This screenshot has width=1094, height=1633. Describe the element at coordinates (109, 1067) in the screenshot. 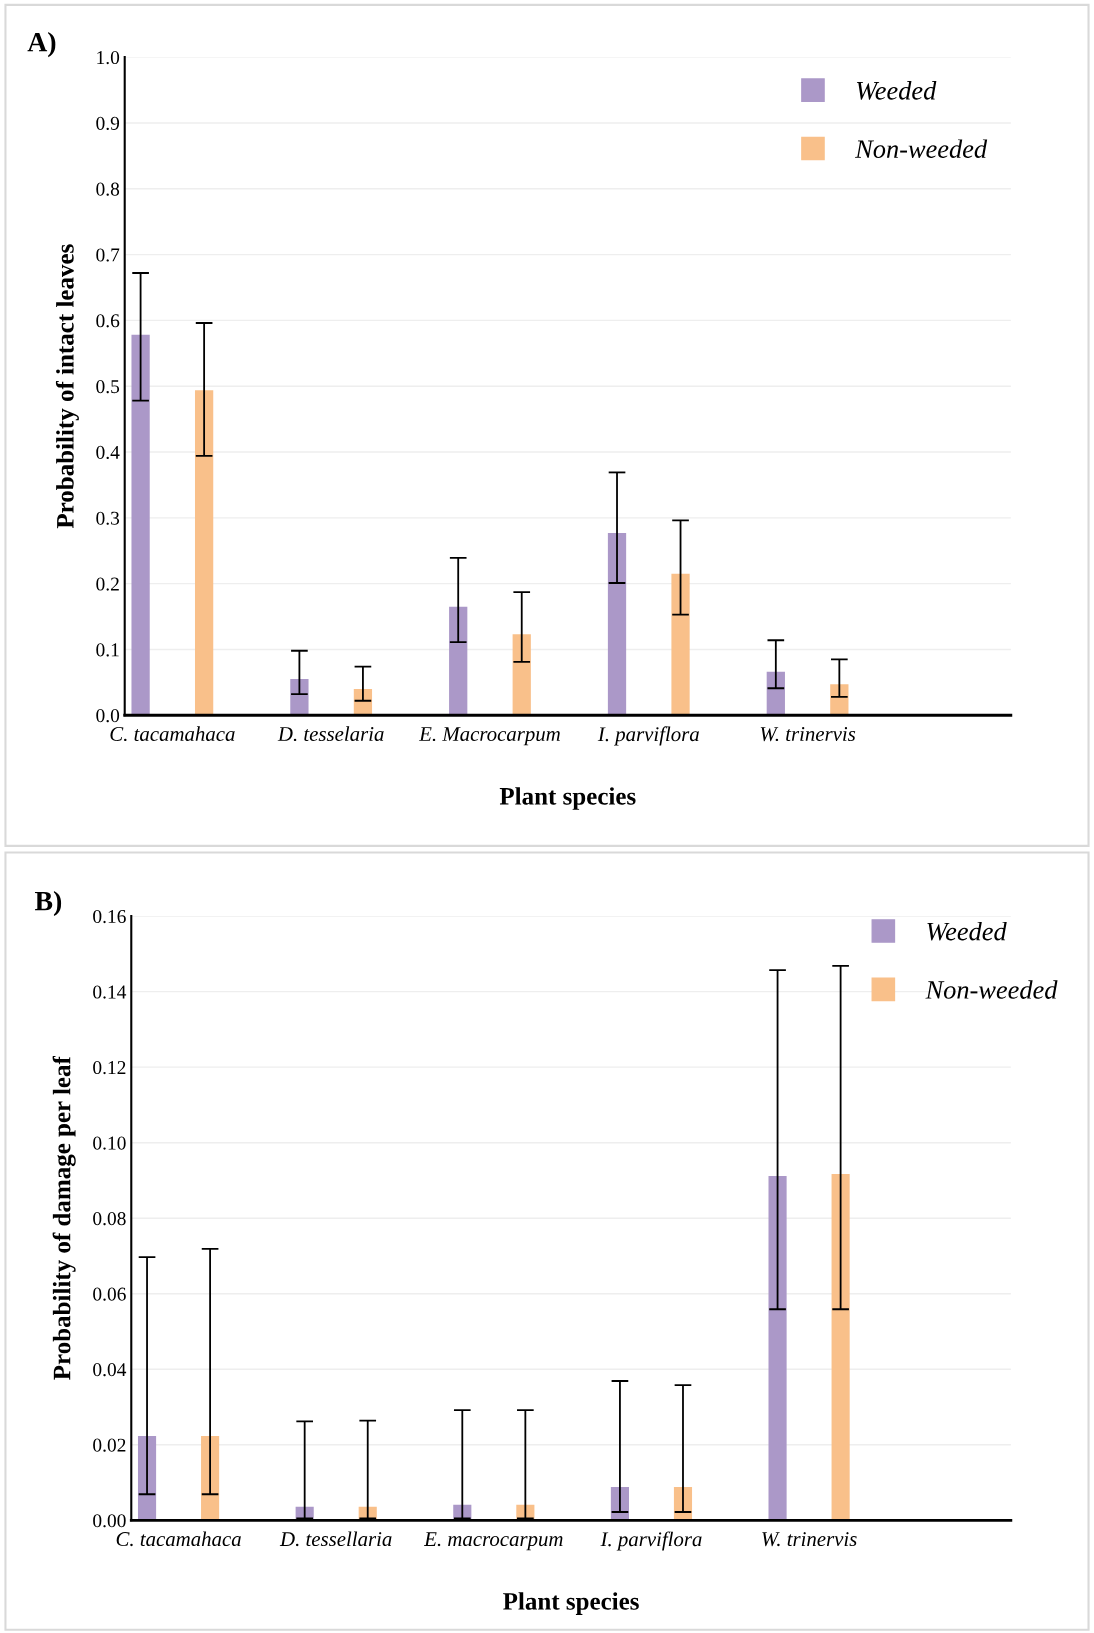

I see `y-tick-label: 0.12` at that location.